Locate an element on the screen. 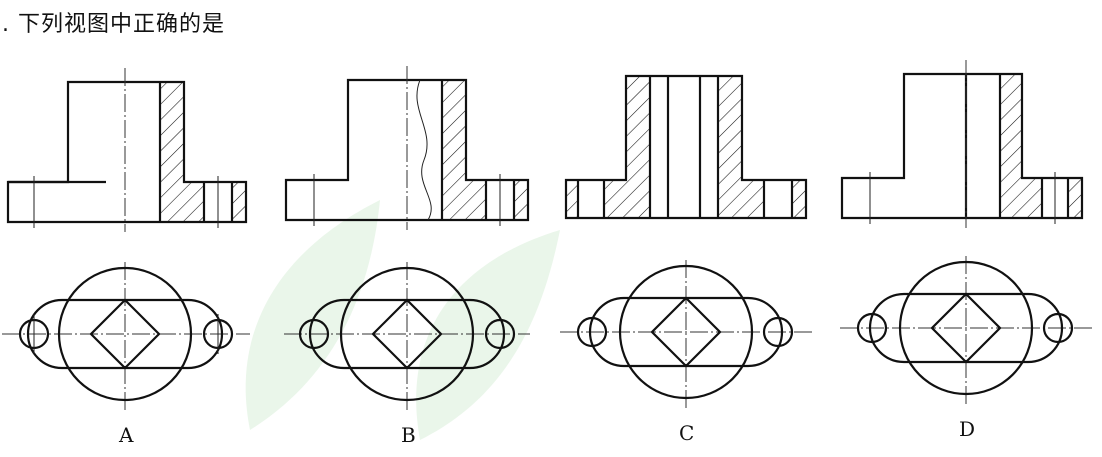  option-d-front-view is located at coordinates (962, 144).